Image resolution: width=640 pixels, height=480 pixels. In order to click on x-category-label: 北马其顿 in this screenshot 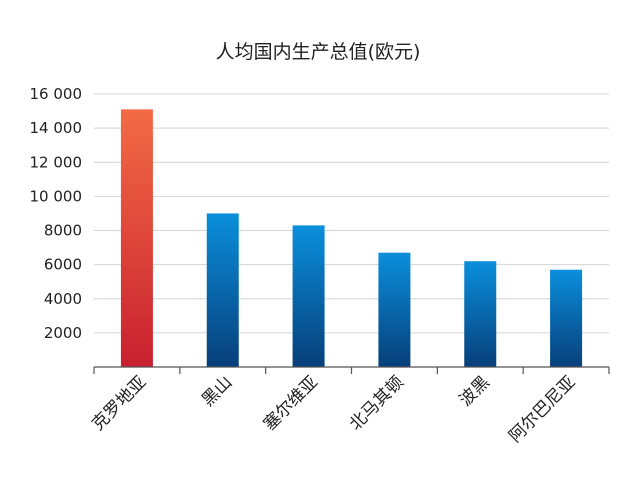, I will do `click(377, 403)`.